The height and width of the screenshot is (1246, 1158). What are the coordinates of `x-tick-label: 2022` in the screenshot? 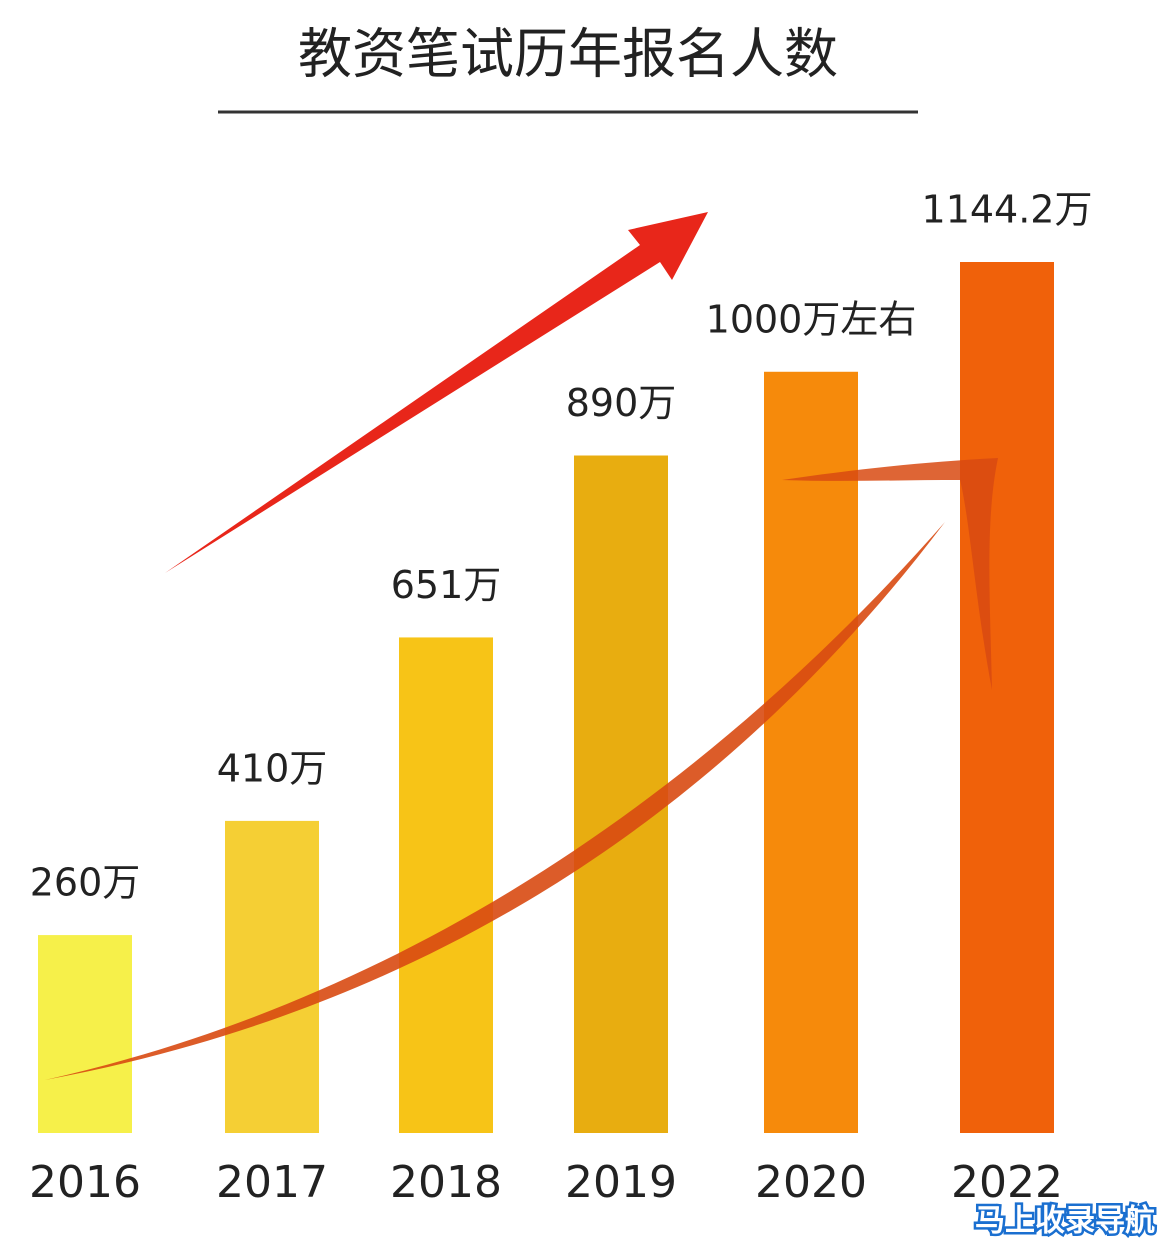 It's located at (1007, 1182).